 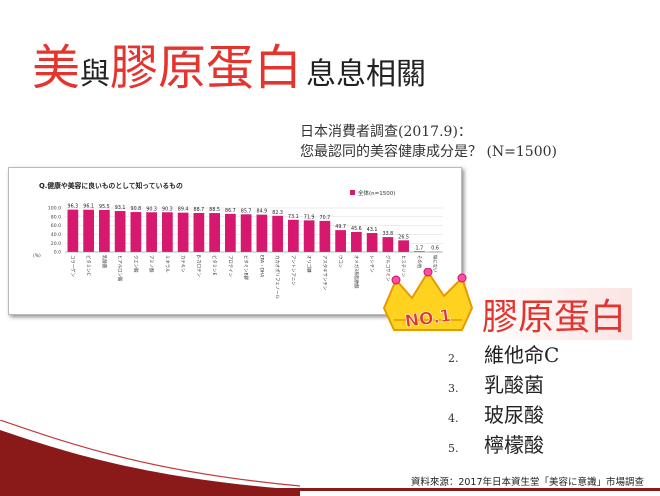 What do you see at coordinates (277, 277) in the screenshot?
I see `category-label: カカオポリフェノール` at bounding box center [277, 277].